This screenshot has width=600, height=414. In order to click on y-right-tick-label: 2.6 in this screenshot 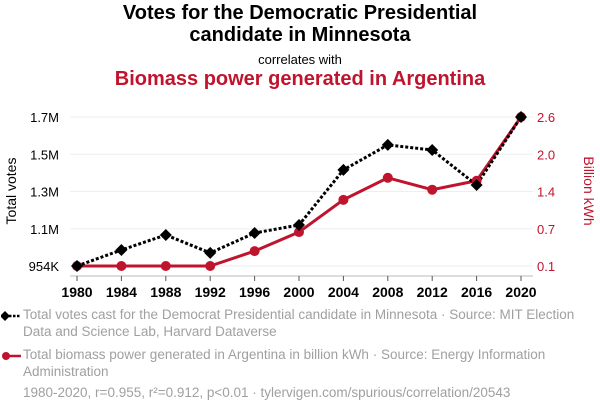, I will do `click(546, 117)`.